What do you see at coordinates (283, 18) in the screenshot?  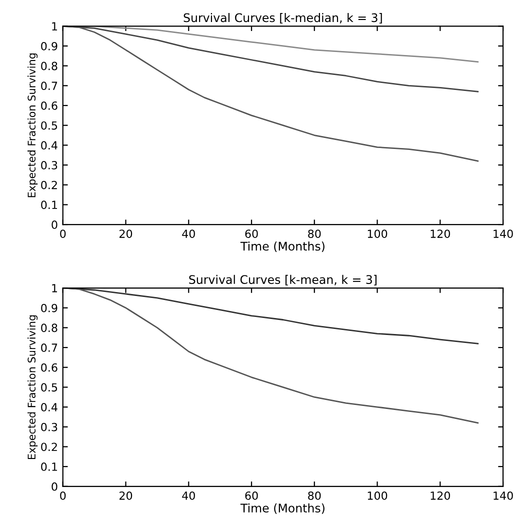 I see `chart-title: Survival Curves [k-median, k = 3]` at bounding box center [283, 18].